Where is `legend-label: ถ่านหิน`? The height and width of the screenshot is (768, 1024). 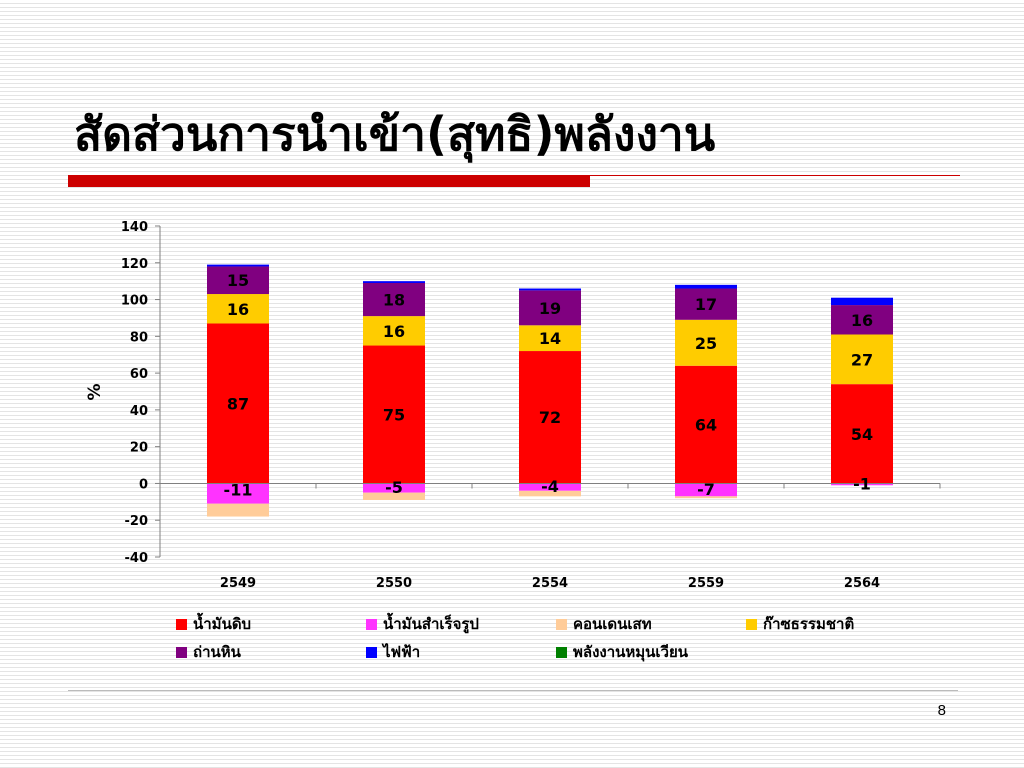
legend-label: ถ่านหิน is located at coordinates (217, 652).